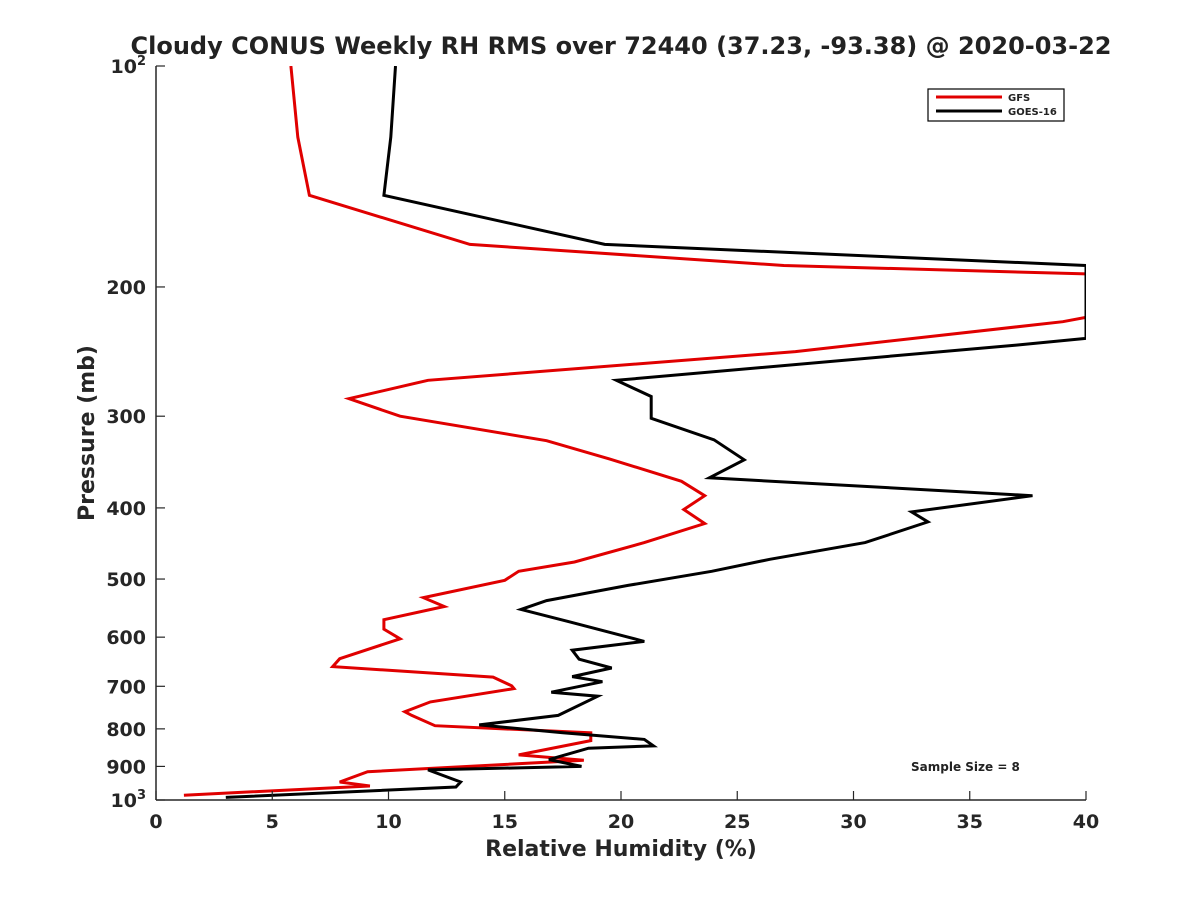 This screenshot has height=900, width=1200. I want to click on x-tick-label: 35, so click(970, 822).